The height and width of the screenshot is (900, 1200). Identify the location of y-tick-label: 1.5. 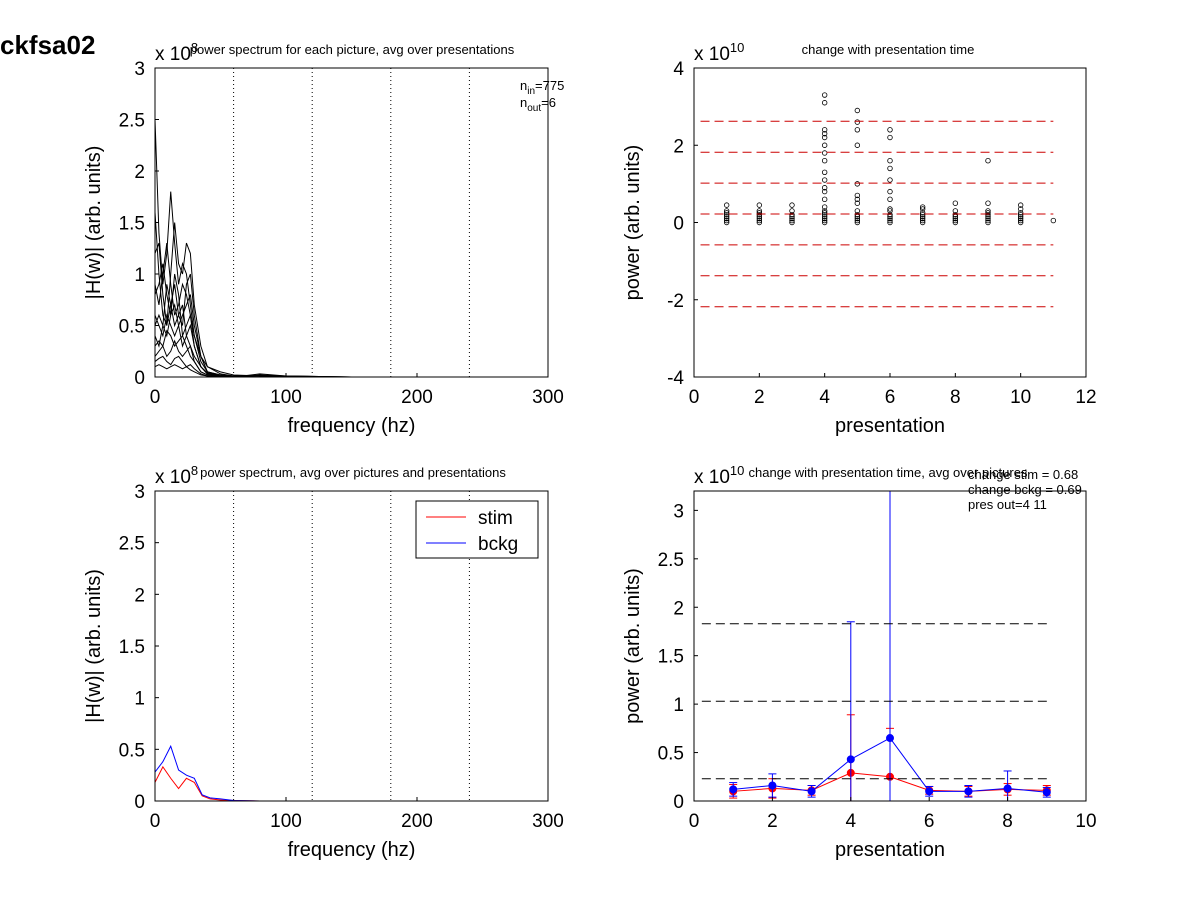
(671, 657).